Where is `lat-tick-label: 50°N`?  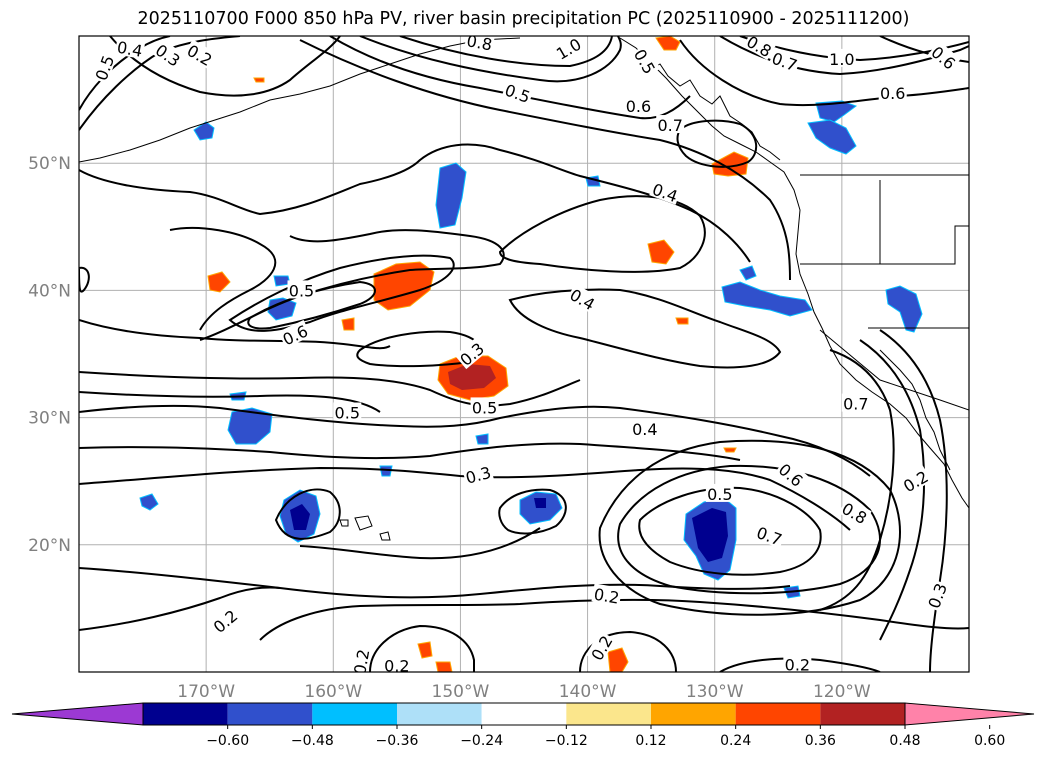 lat-tick-label: 50°N is located at coordinates (49, 164).